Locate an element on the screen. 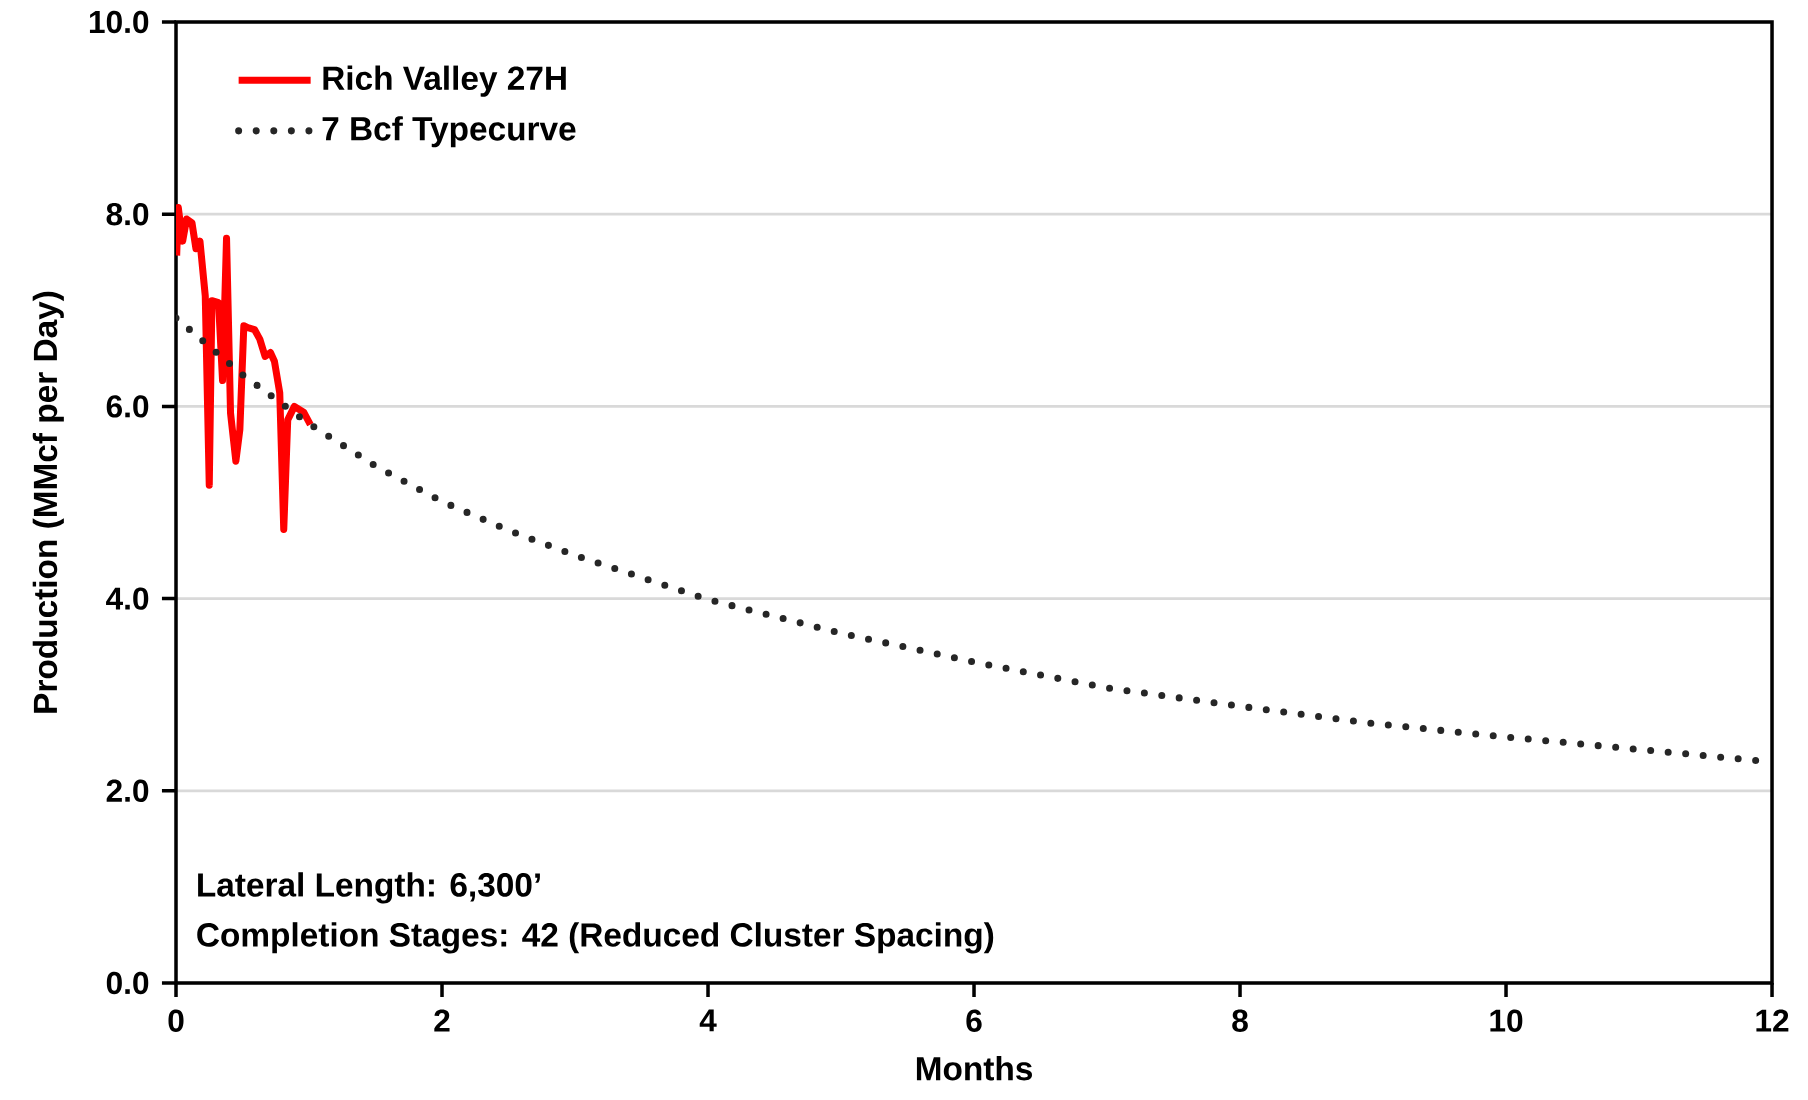  x-tick-label: 6 is located at coordinates (974, 1020).